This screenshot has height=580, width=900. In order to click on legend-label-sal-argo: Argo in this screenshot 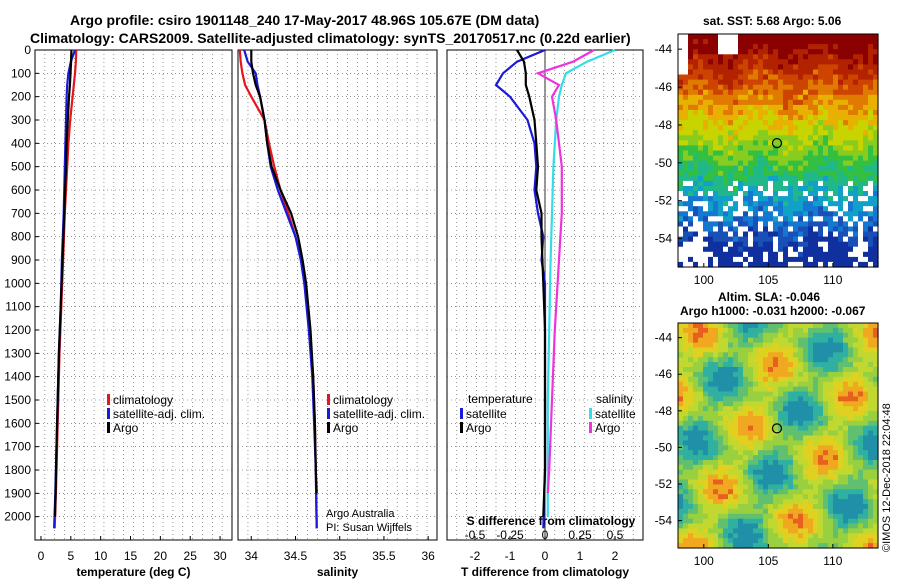, I will do `click(608, 428)`.